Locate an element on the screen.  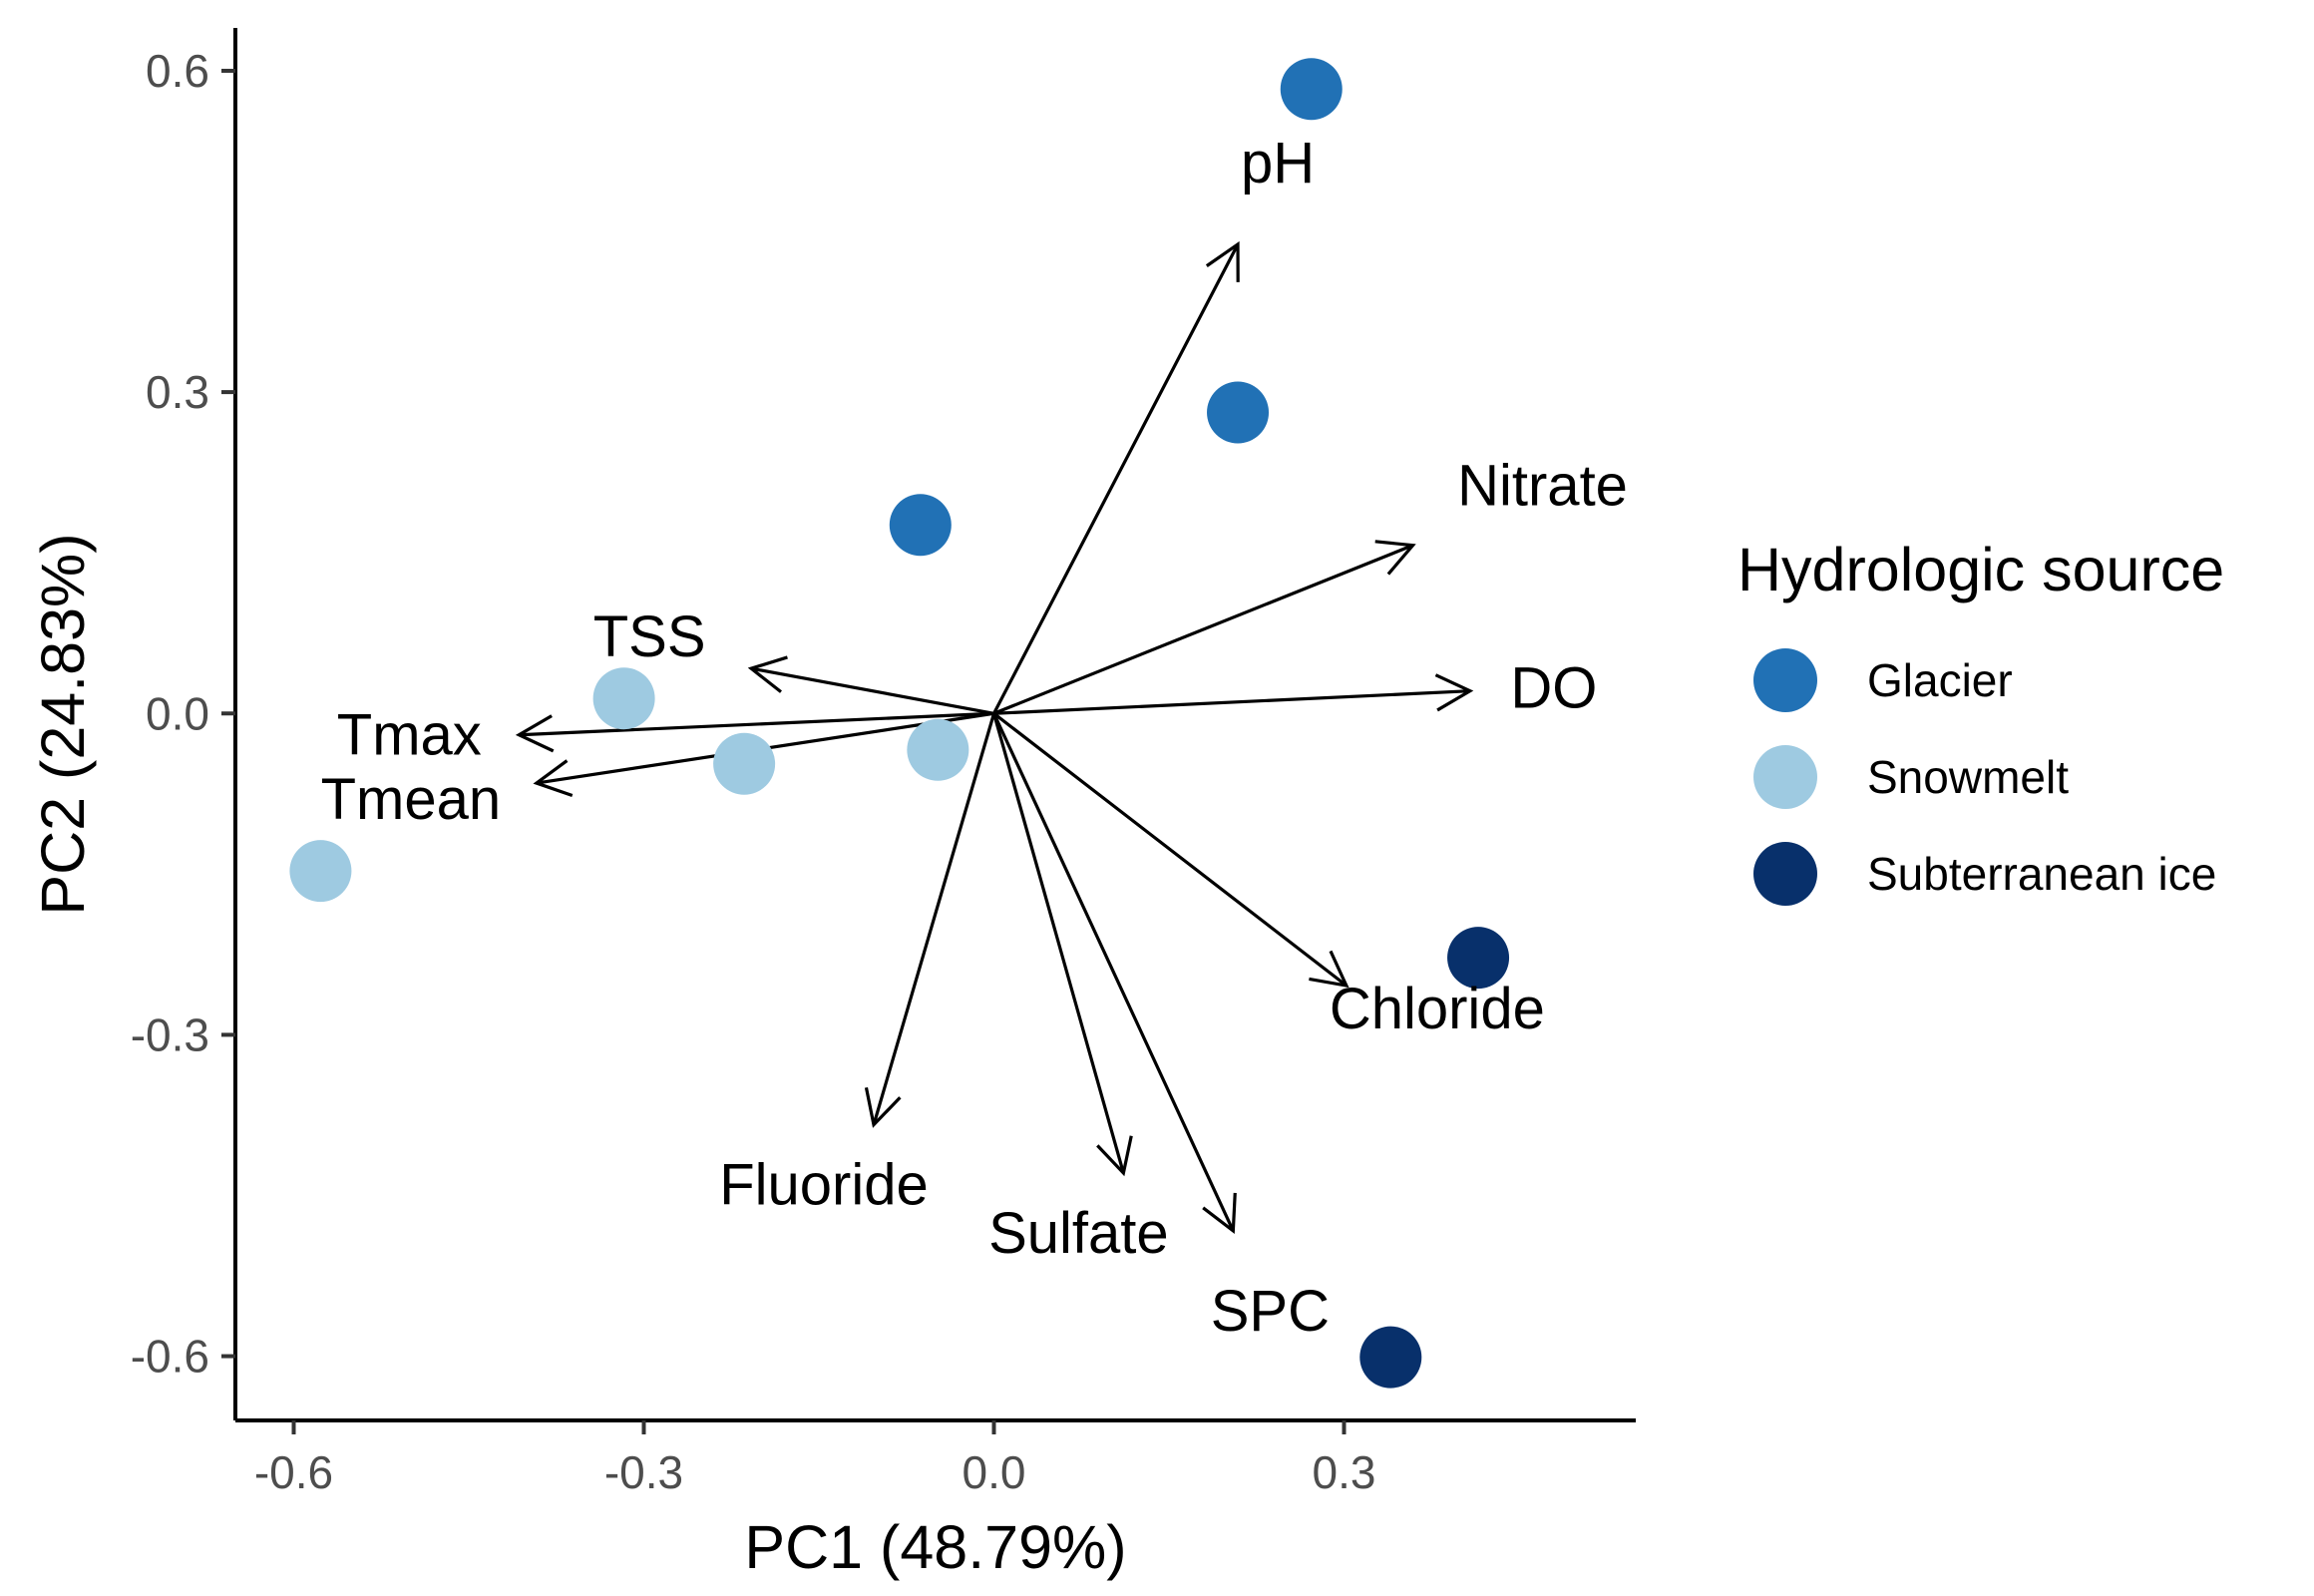
y-axis-ticks: -0.6 -0.3 0.0 0.3 0.6 is located at coordinates (183, 714).